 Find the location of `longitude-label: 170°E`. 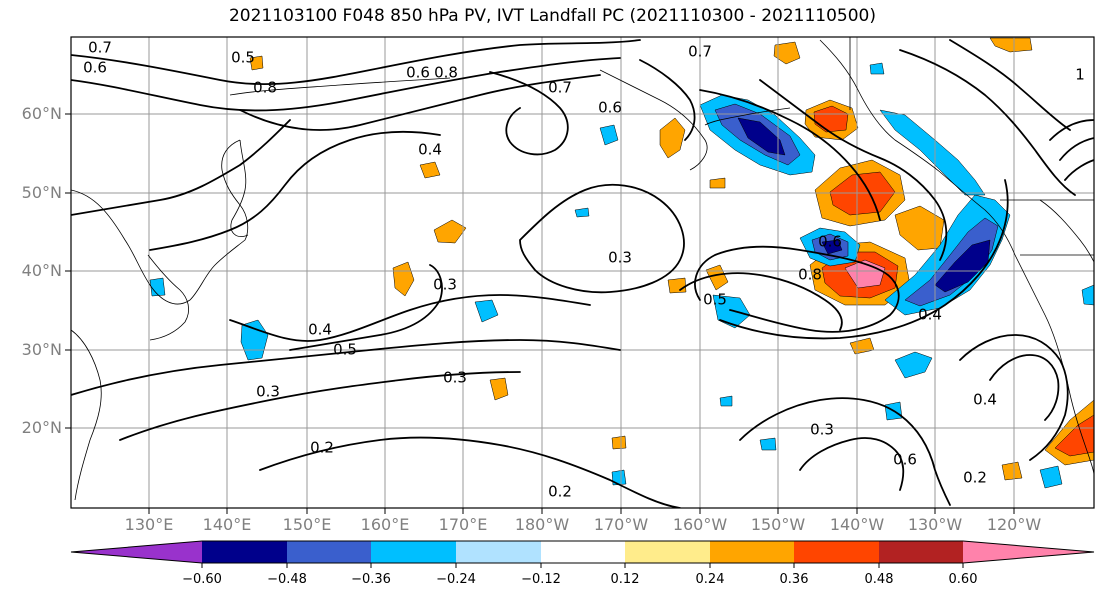

longitude-label: 170°E is located at coordinates (463, 524).